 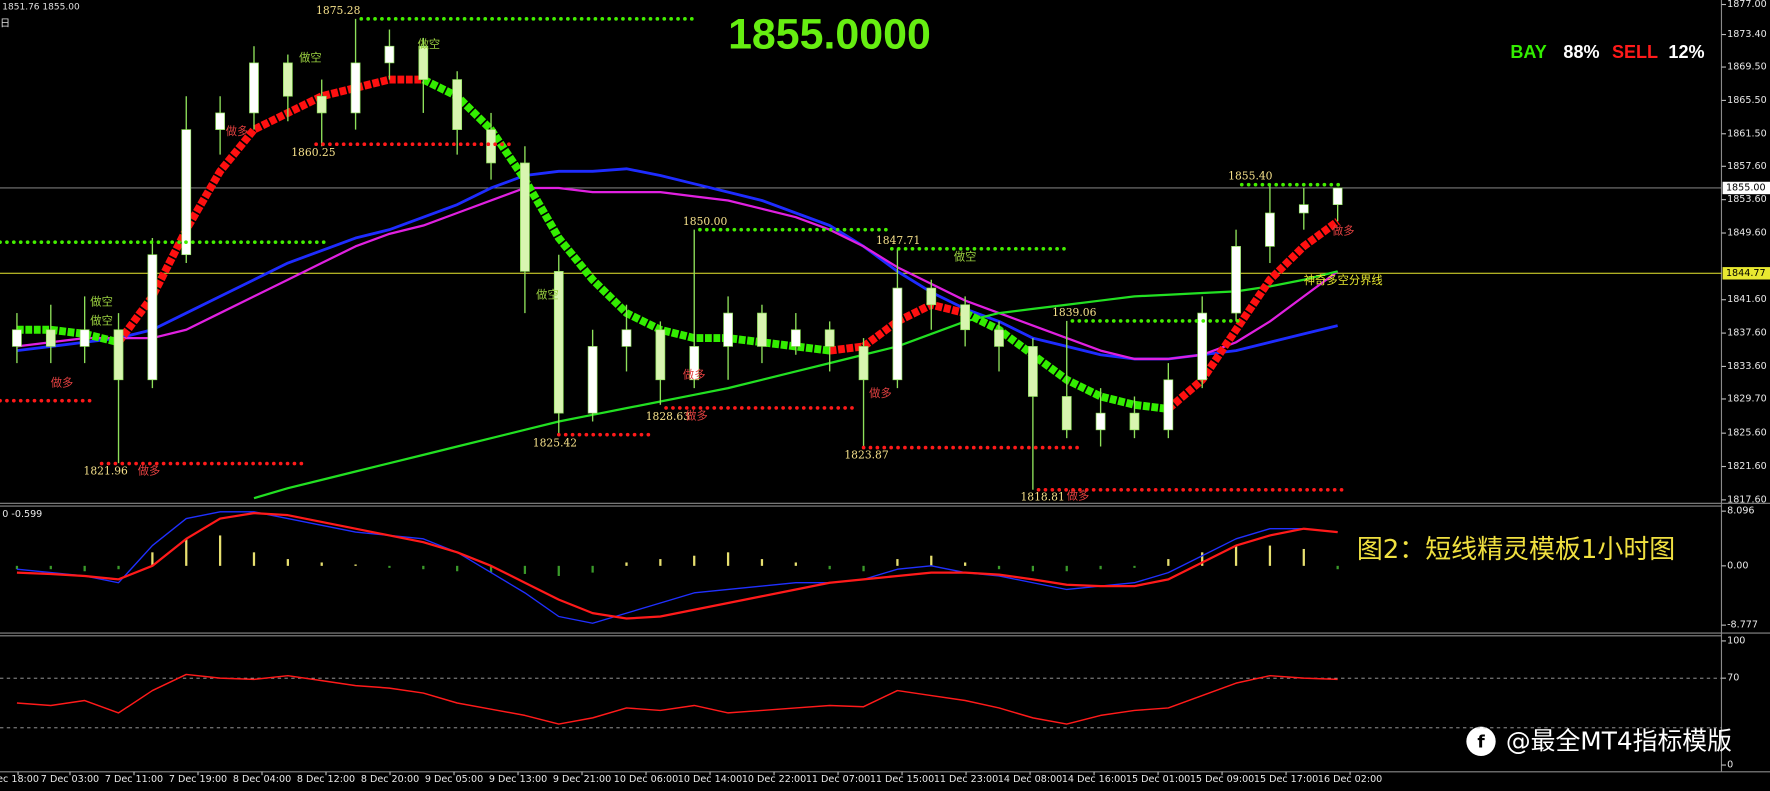 What do you see at coordinates (677, 699) in the screenshot?
I see `indicator-line` at bounding box center [677, 699].